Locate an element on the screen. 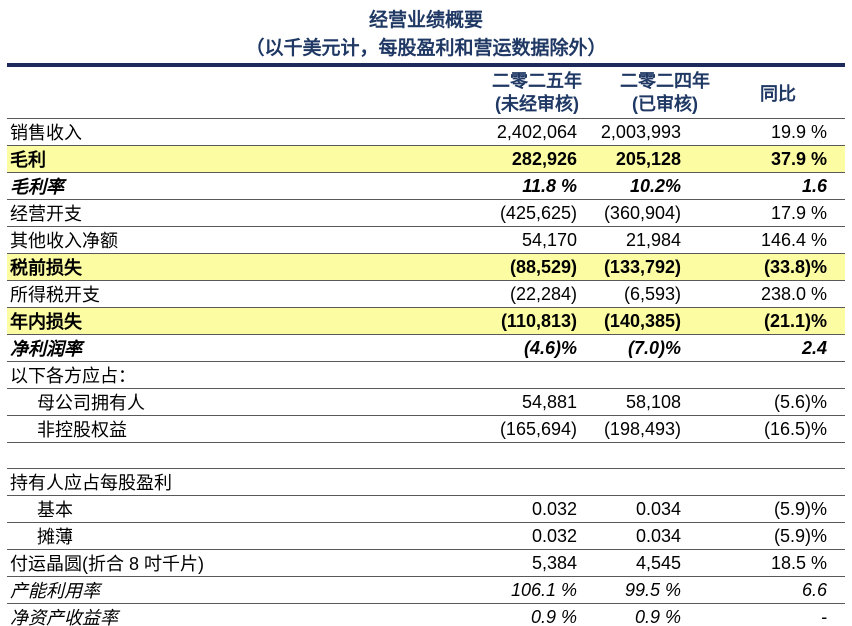 This screenshot has width=852, height=626. row-label: 基本 is located at coordinates (207, 509).